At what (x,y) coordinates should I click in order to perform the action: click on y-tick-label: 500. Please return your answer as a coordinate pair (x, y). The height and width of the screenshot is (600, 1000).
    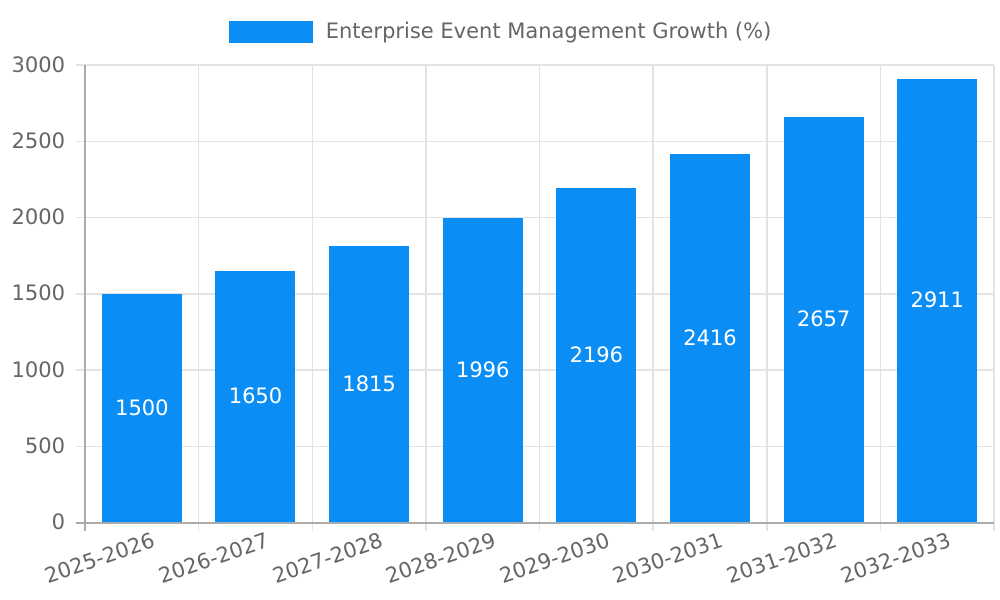
    Looking at the image, I should click on (44, 445).